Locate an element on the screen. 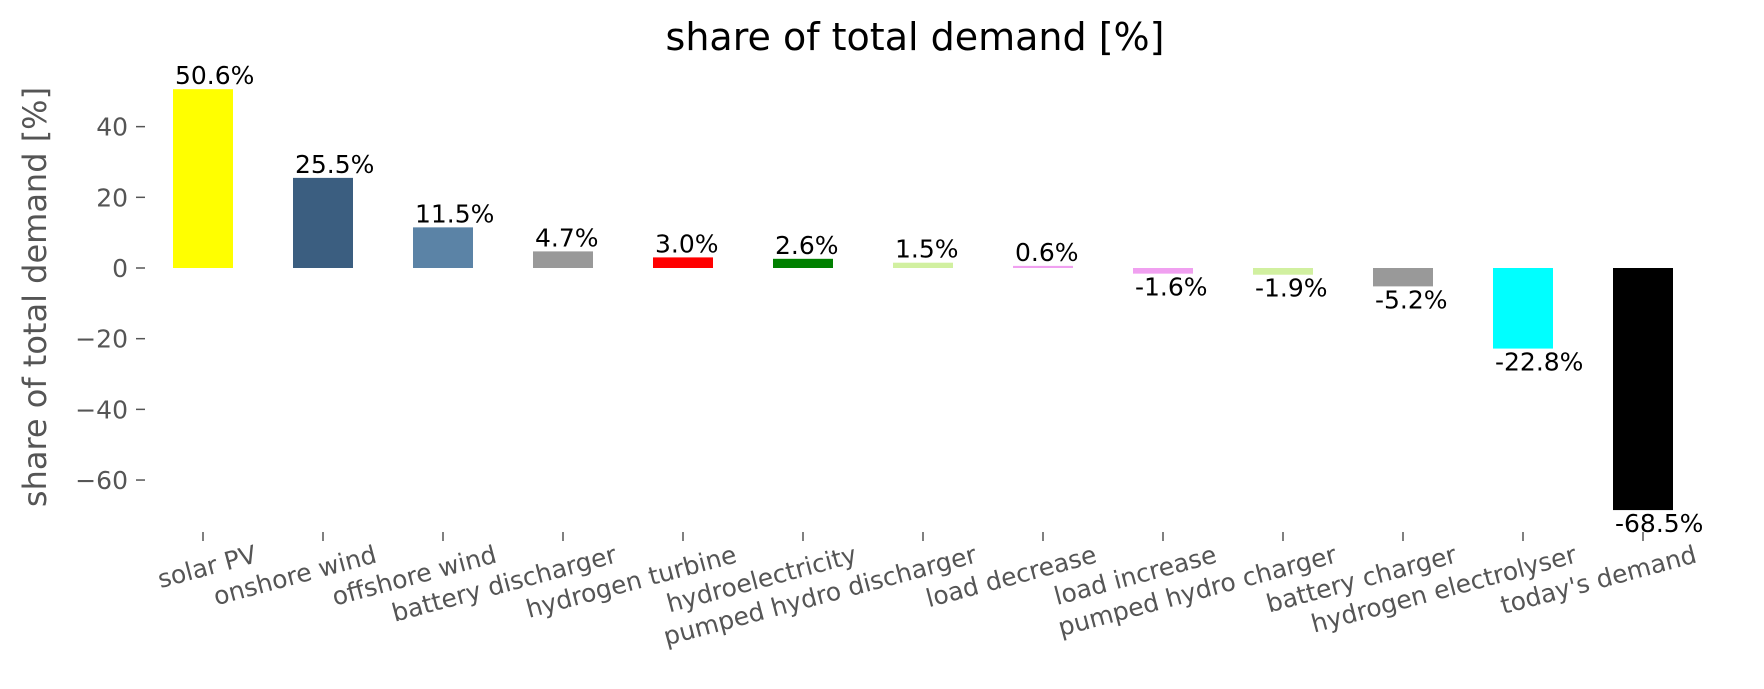  chart-title: share of total demand [%] is located at coordinates (915, 37).